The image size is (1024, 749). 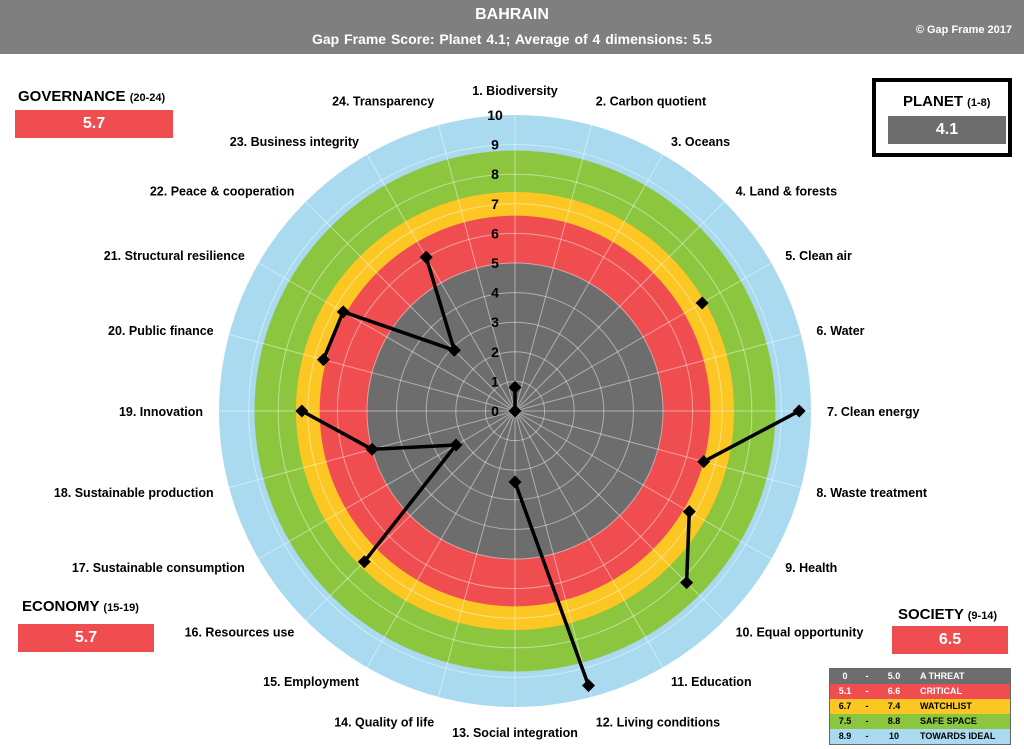 I want to click on legend-row-towards-ideal: 8.9 - 10 TOWARDS IDEAL, so click(x=920, y=736).